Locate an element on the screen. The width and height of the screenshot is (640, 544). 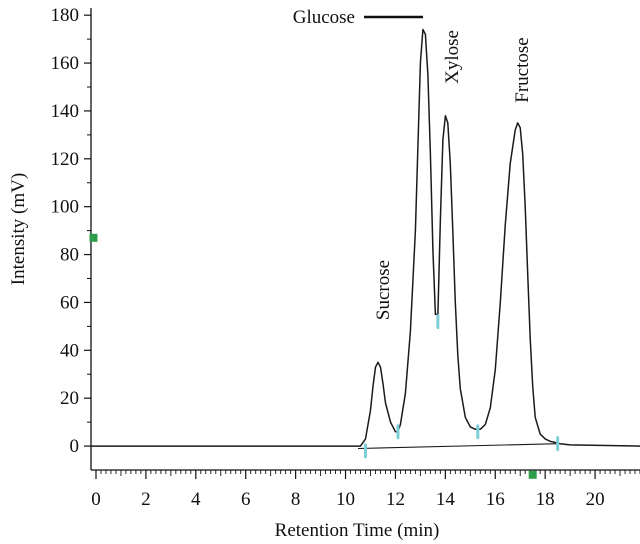
y-tick-label: 180 is located at coordinates (65, 15).